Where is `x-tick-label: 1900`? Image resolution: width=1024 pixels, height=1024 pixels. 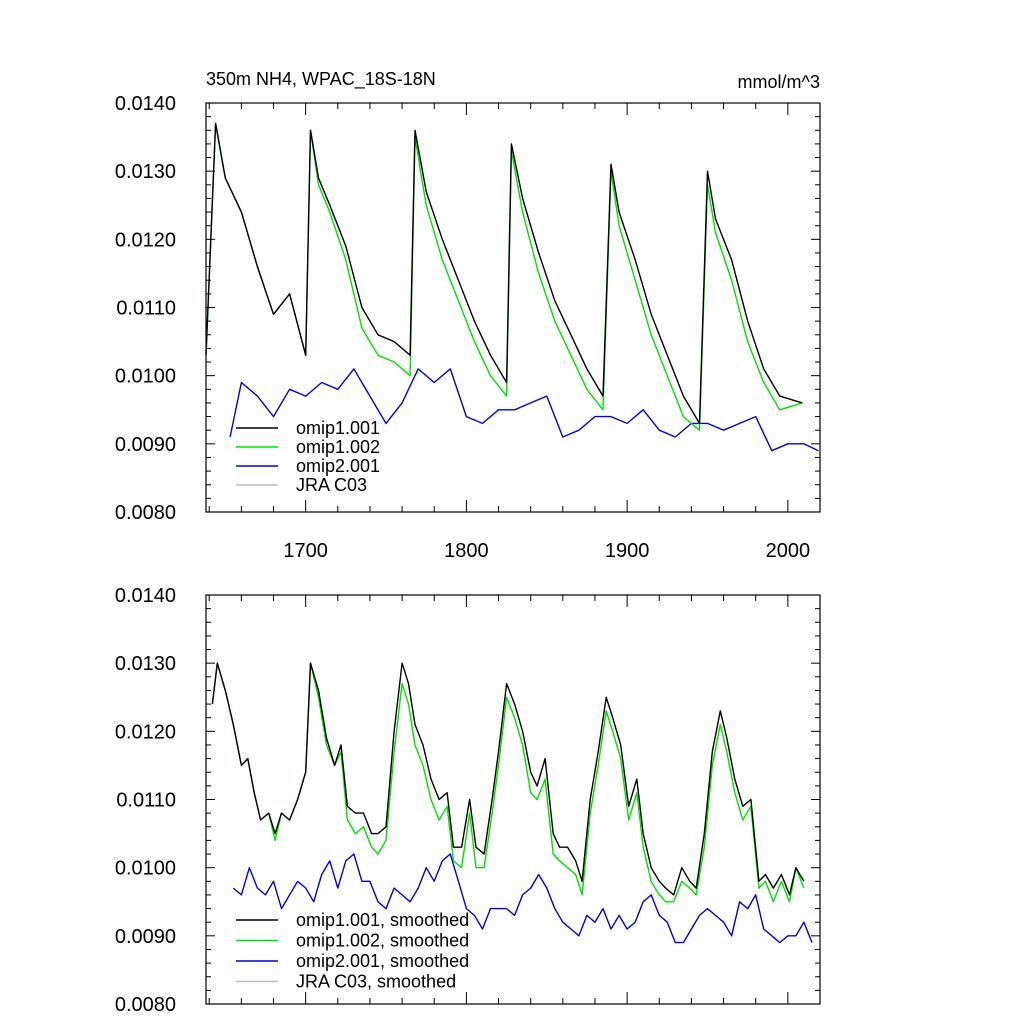
x-tick-label: 1900 is located at coordinates (627, 551).